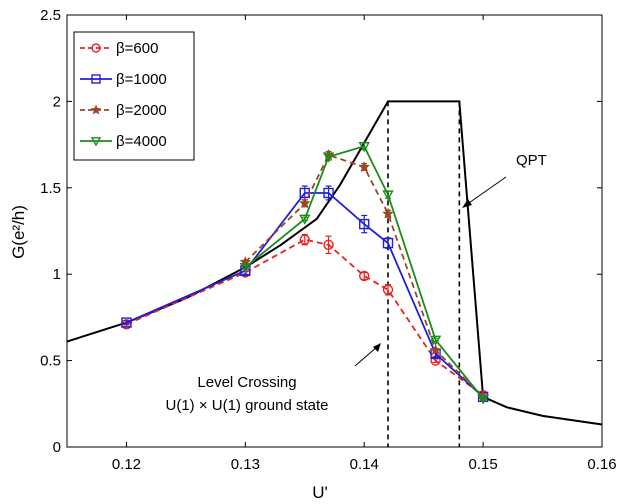  I want to click on x-axis-label: U', so click(320, 492).